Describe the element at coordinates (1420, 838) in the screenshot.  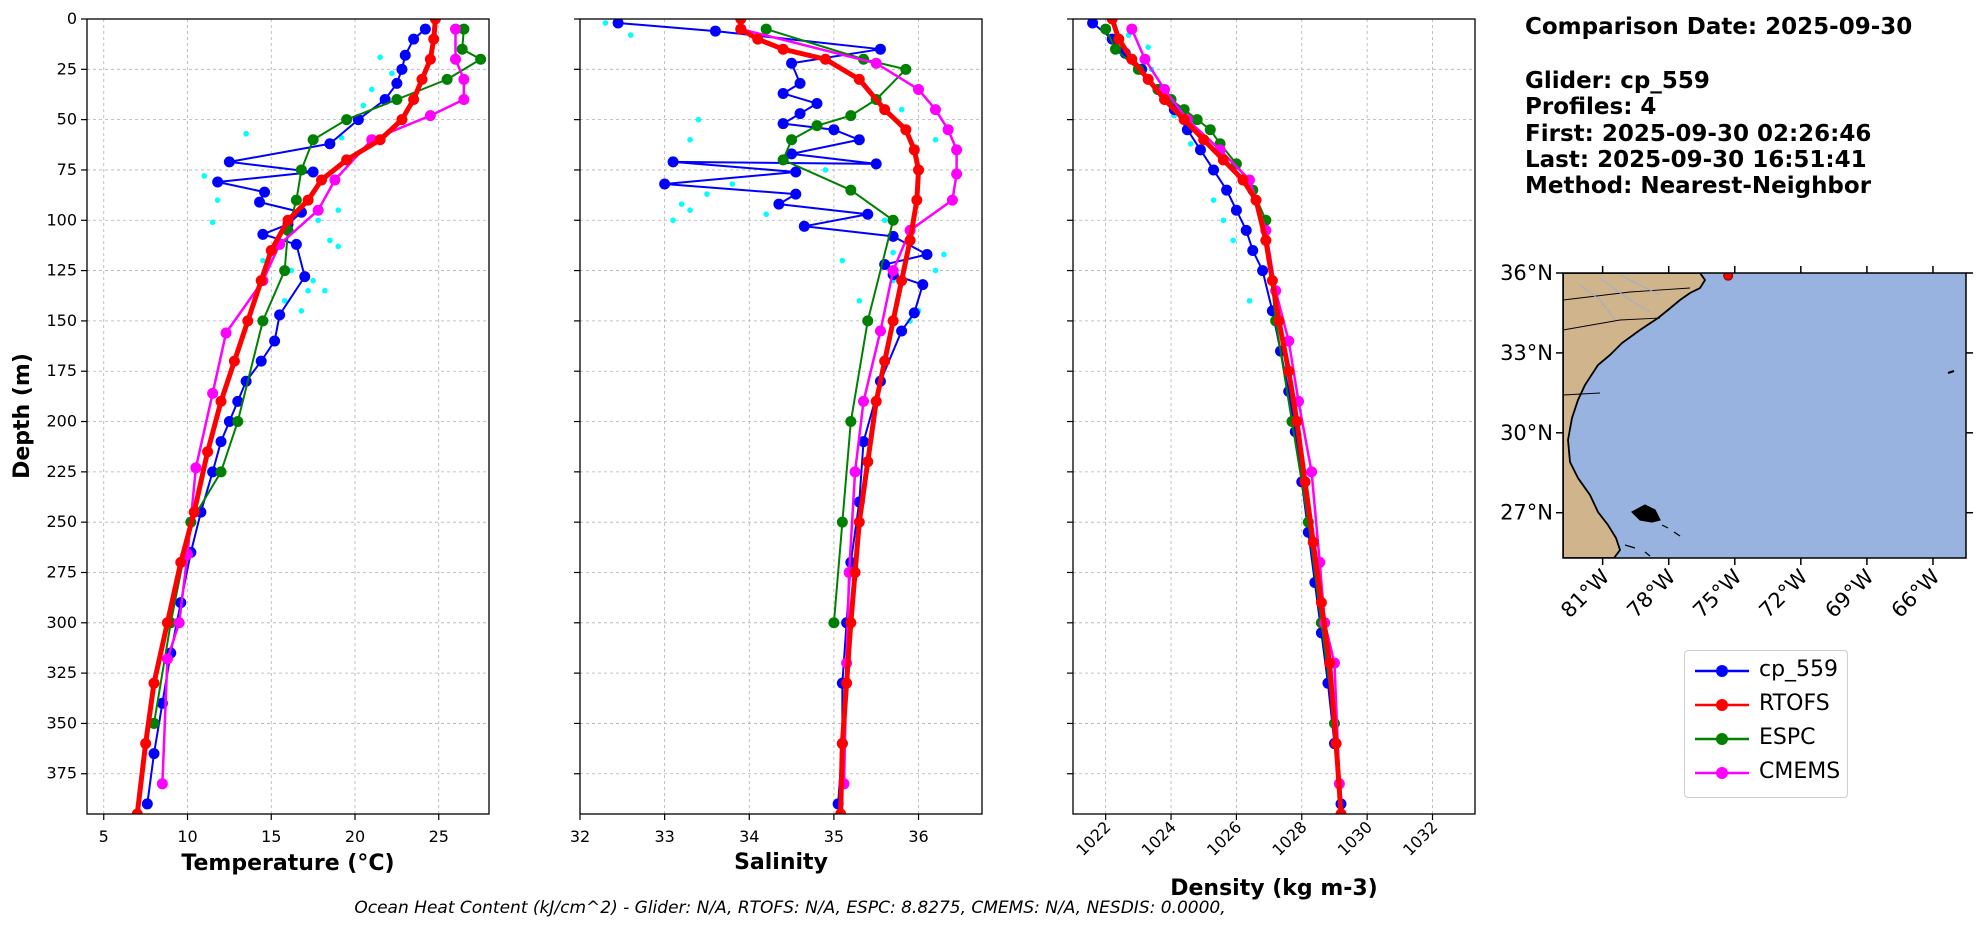
I see `x-tick-label: 1032` at that location.